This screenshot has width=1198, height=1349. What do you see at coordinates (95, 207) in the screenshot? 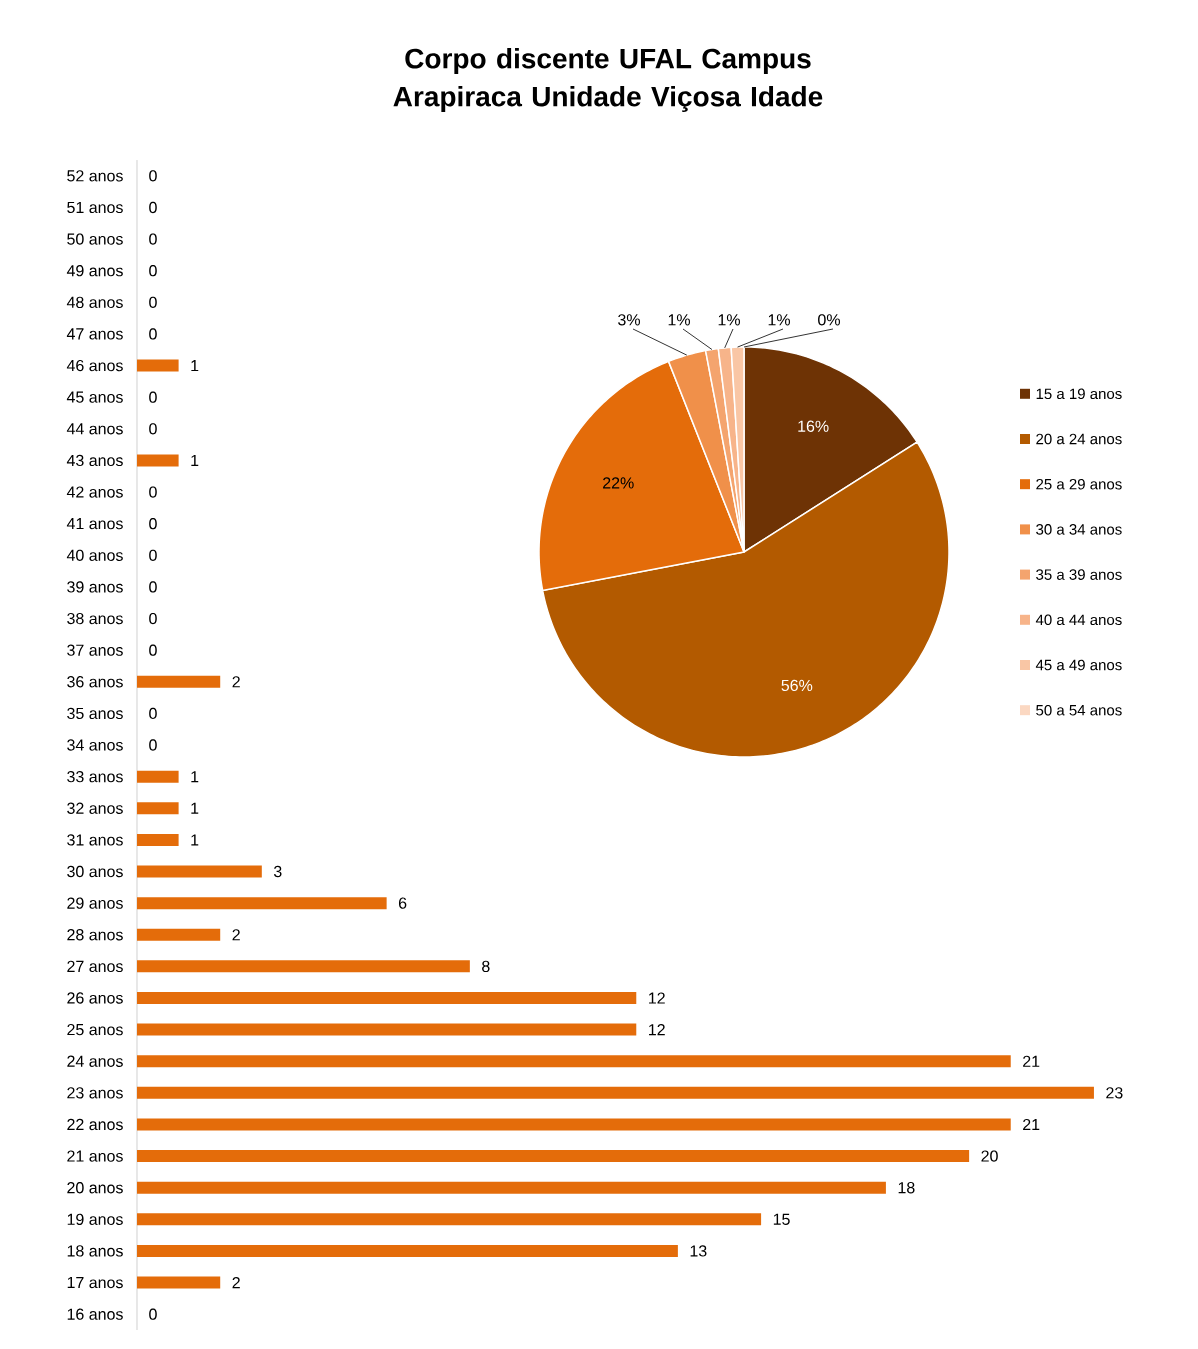
I see `y-tick-label: 51 anos` at bounding box center [95, 207].